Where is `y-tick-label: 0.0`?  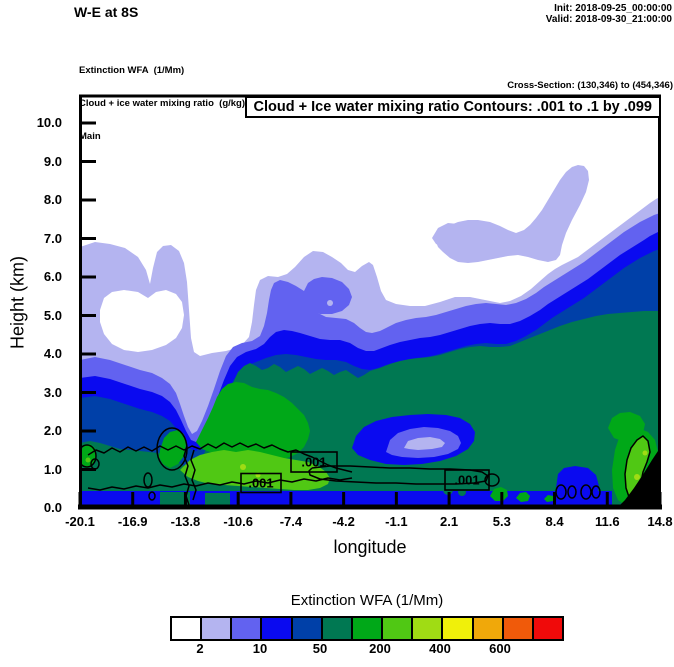
y-tick-label: 0.0 is located at coordinates (52, 507).